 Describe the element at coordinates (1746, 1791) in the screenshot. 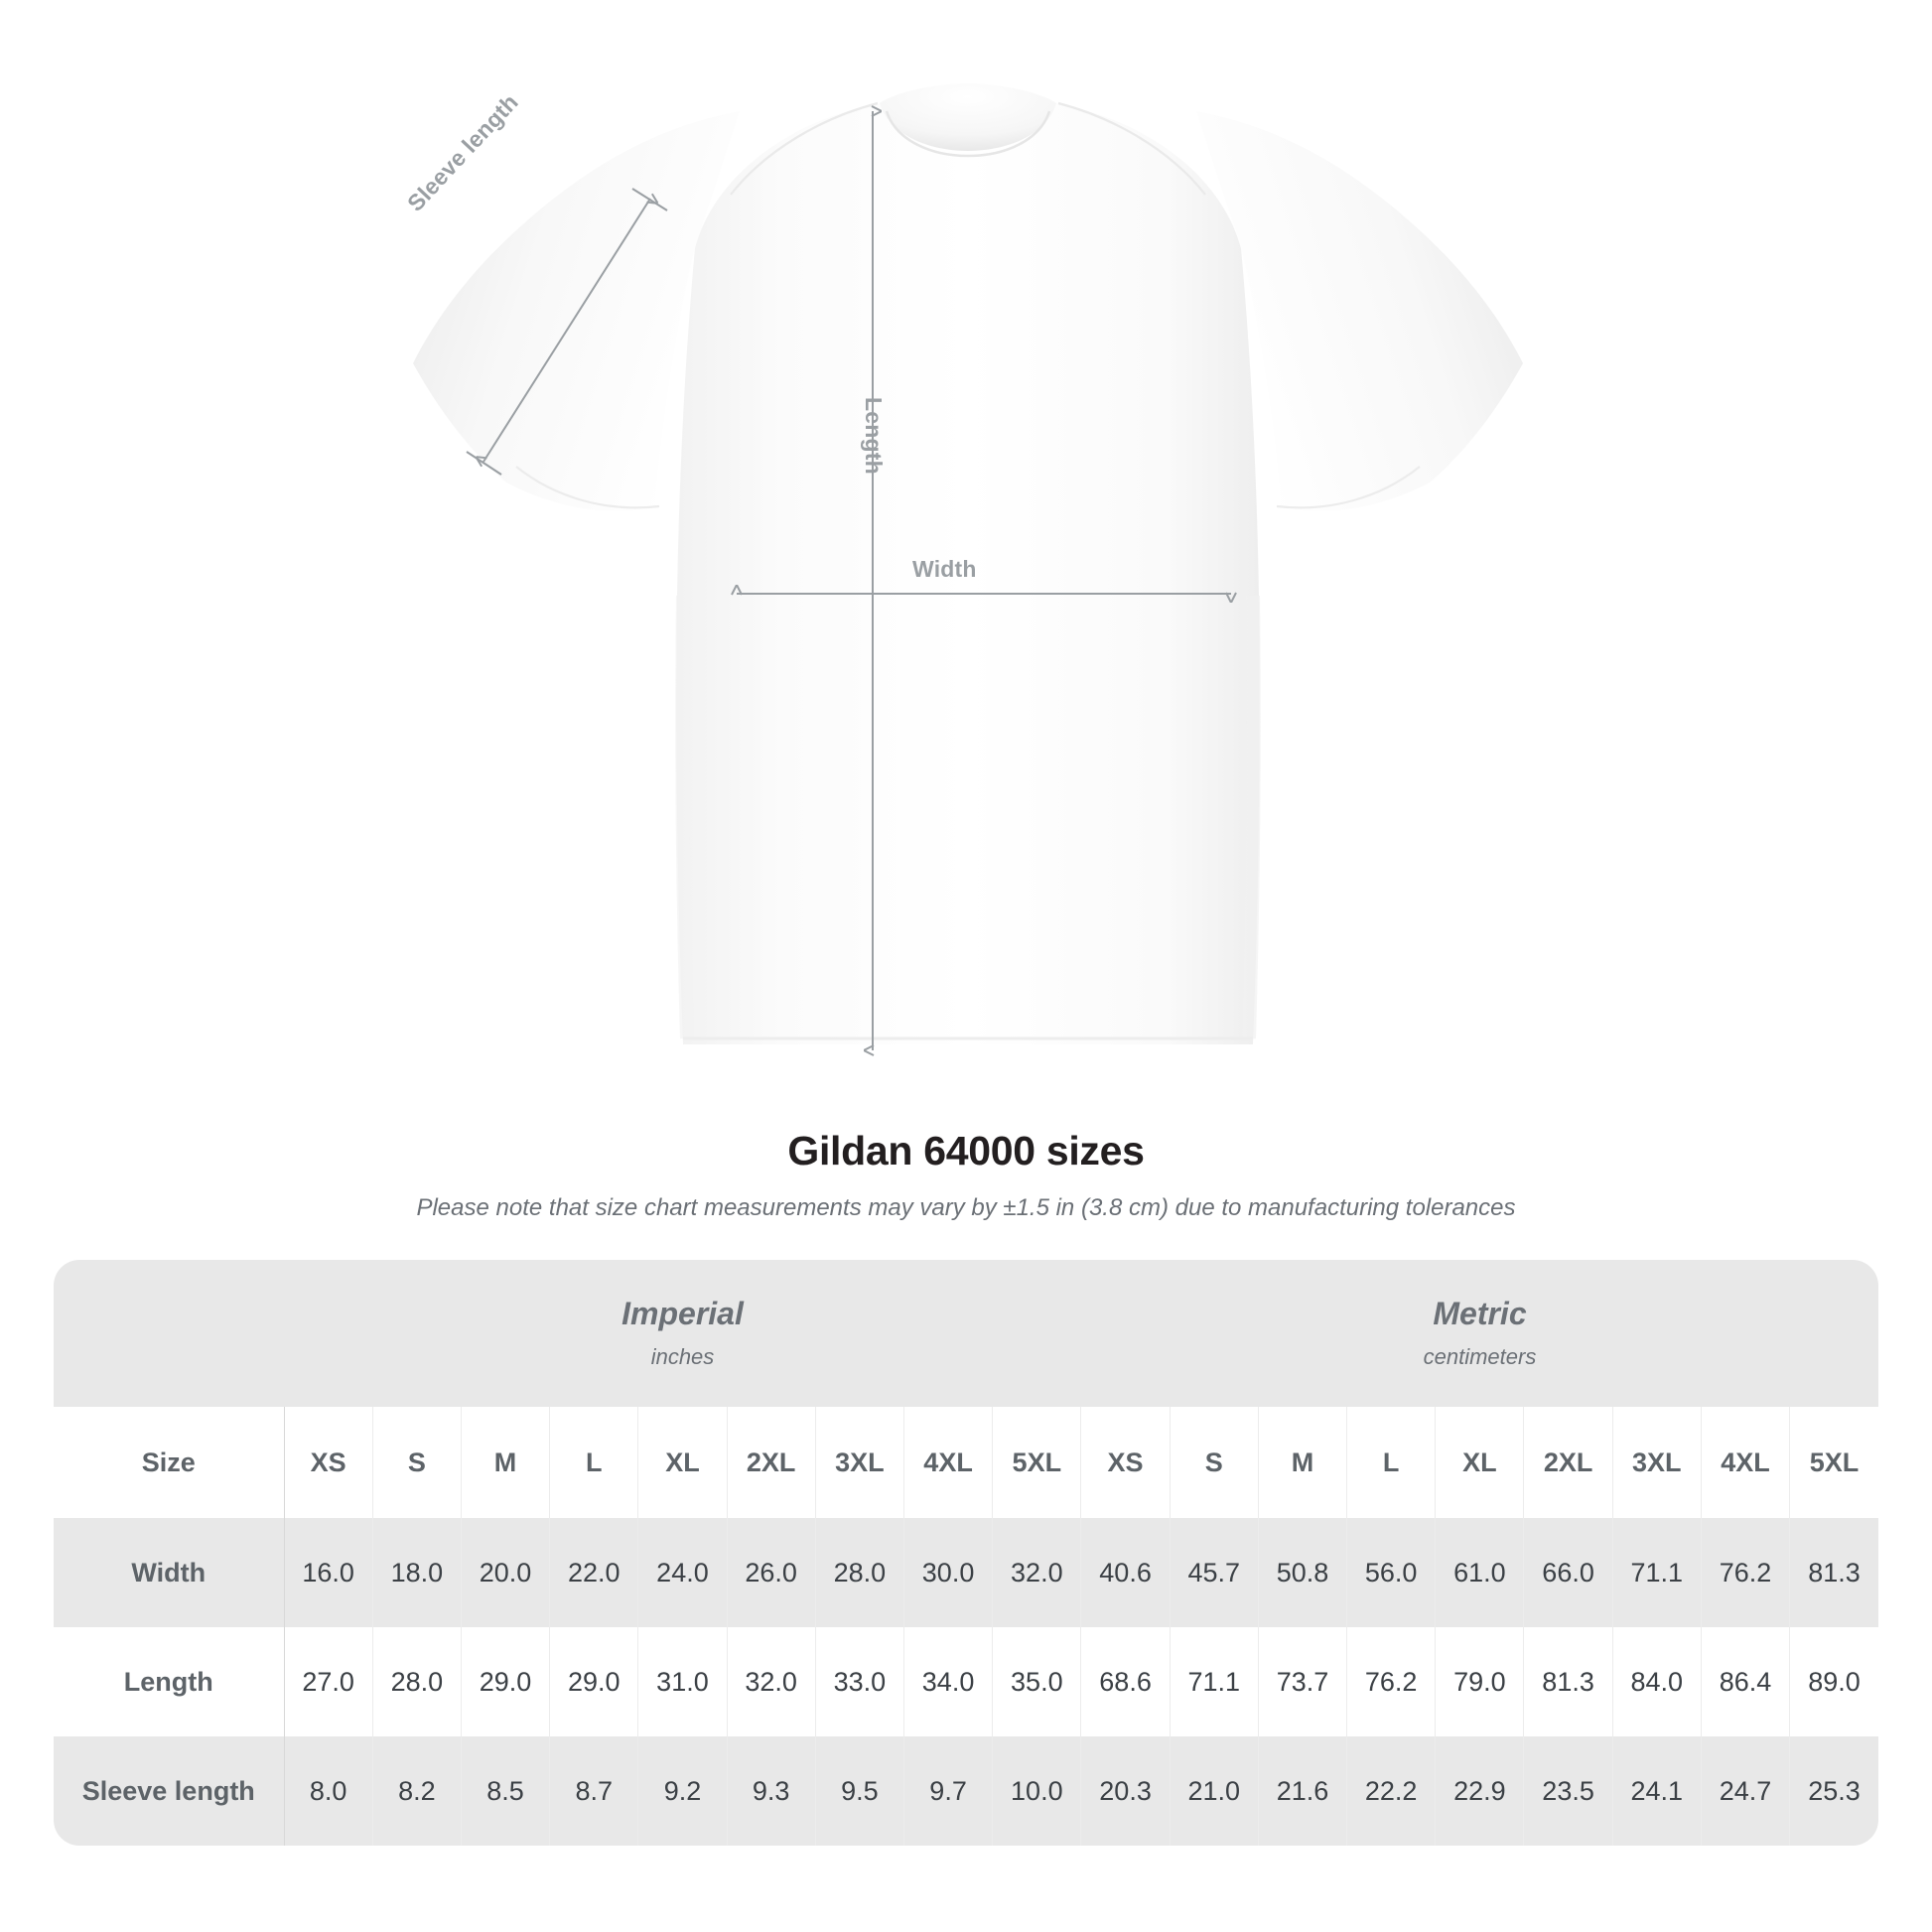

I see `cell-sleeve-metric-7: 24.7` at that location.